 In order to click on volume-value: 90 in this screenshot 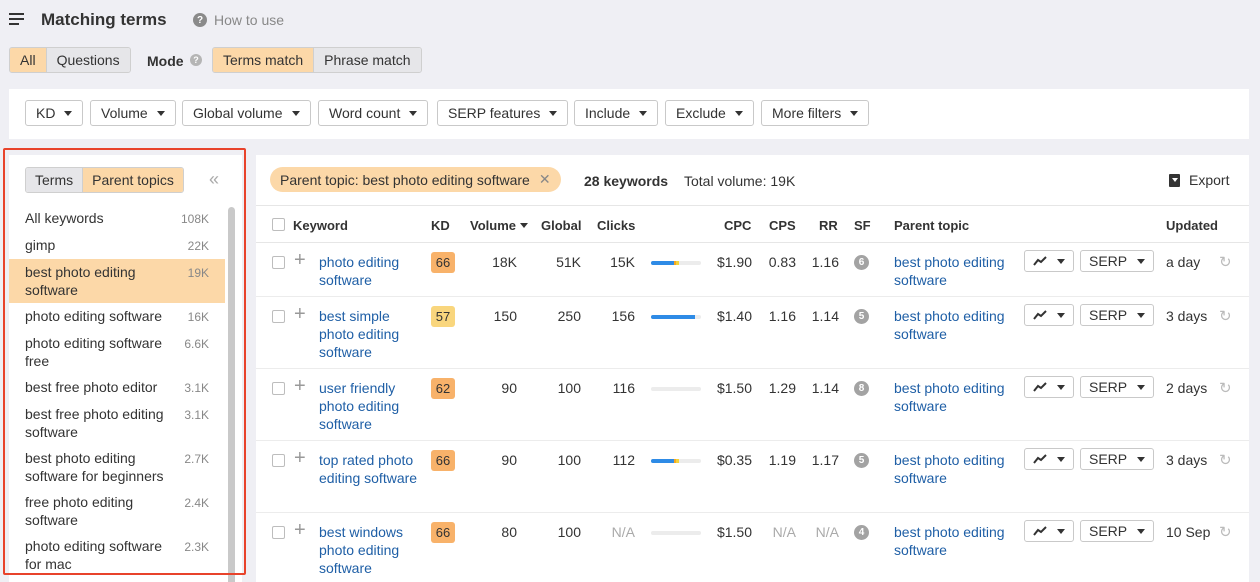, I will do `click(509, 460)`.